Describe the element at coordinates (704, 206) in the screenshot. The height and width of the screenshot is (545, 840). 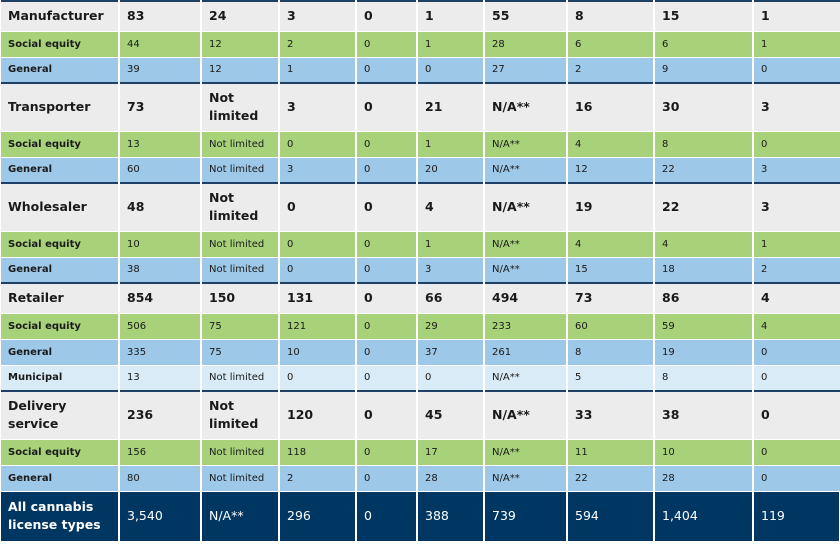
I see `table-cell: 22` at that location.